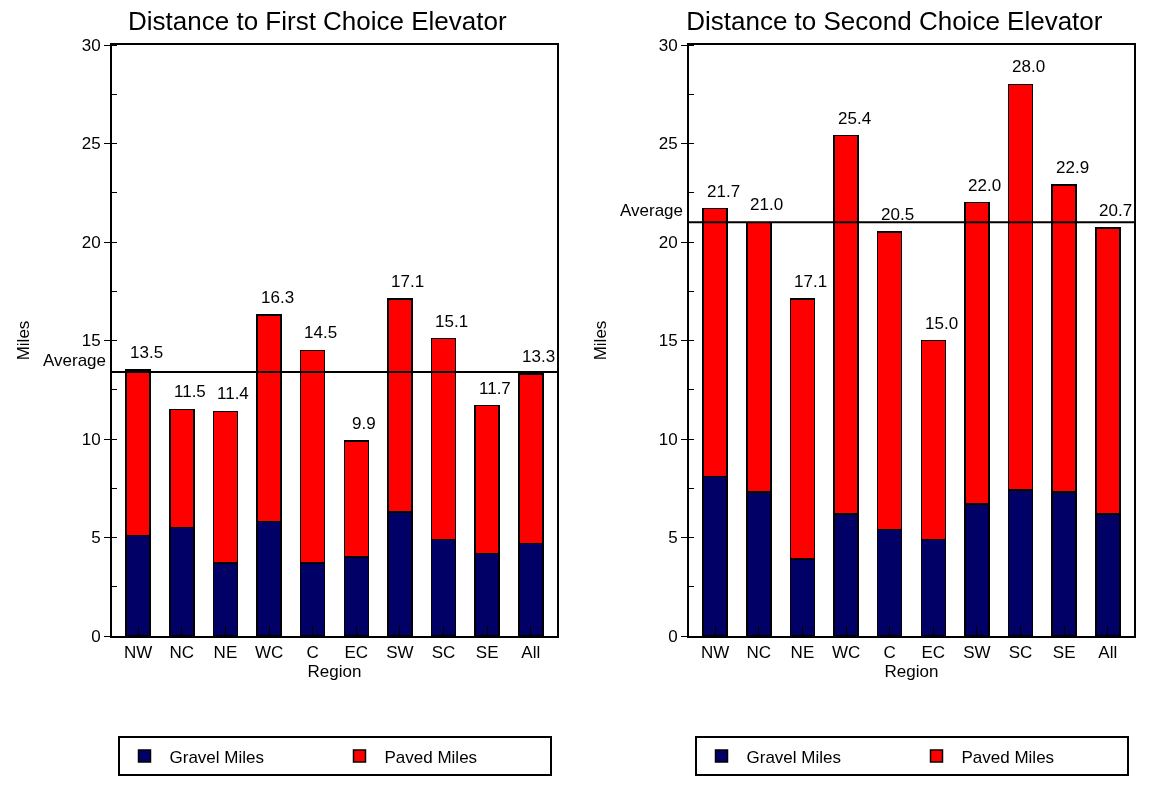  What do you see at coordinates (724, 191) in the screenshot?
I see `total-label: 21.7` at bounding box center [724, 191].